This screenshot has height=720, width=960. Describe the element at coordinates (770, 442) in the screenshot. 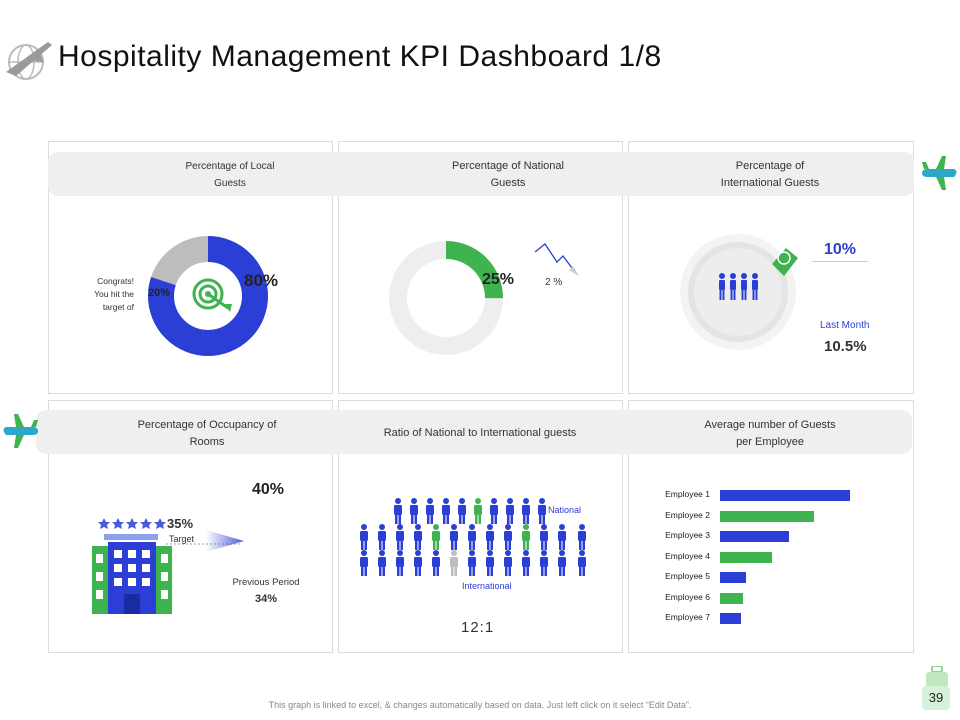

I see `header-line: per Employee` at that location.